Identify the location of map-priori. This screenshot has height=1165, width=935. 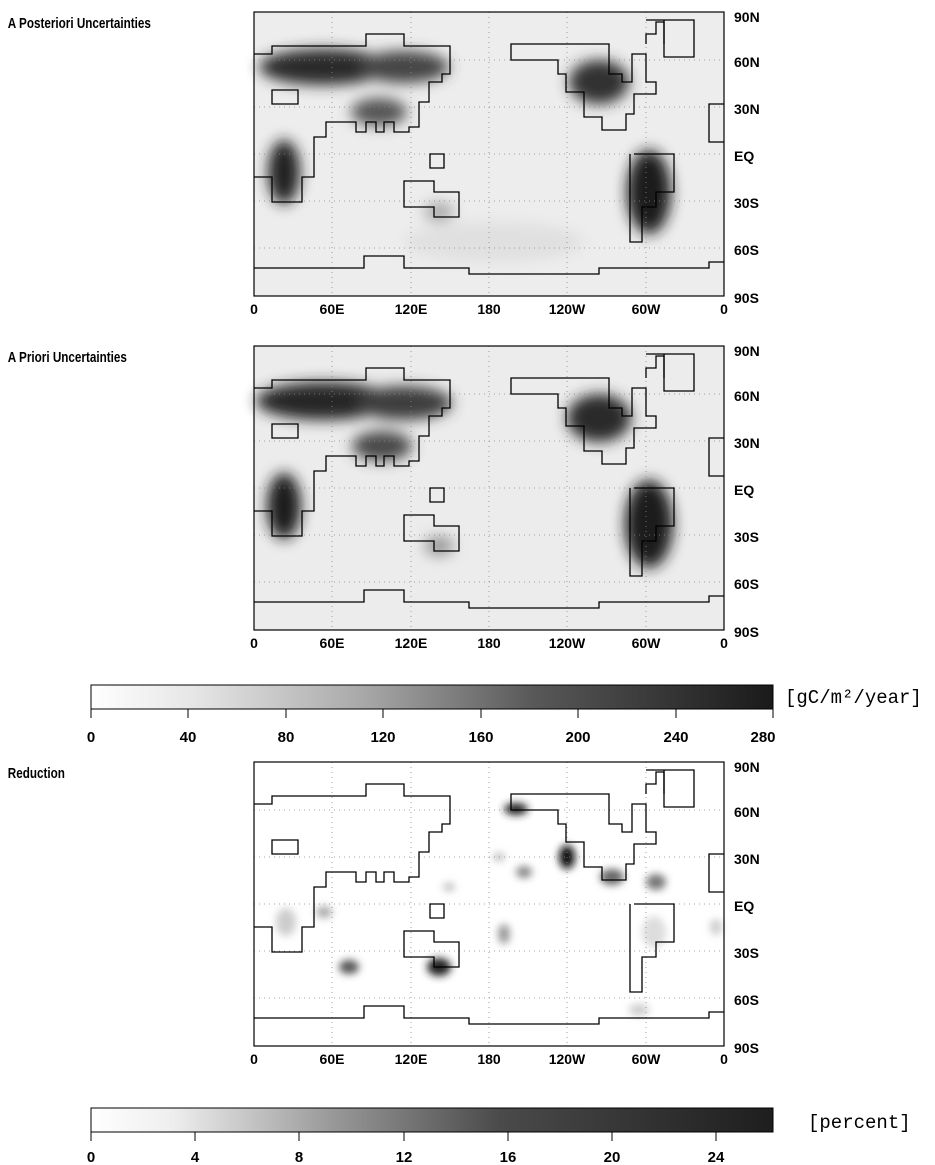
(489, 488).